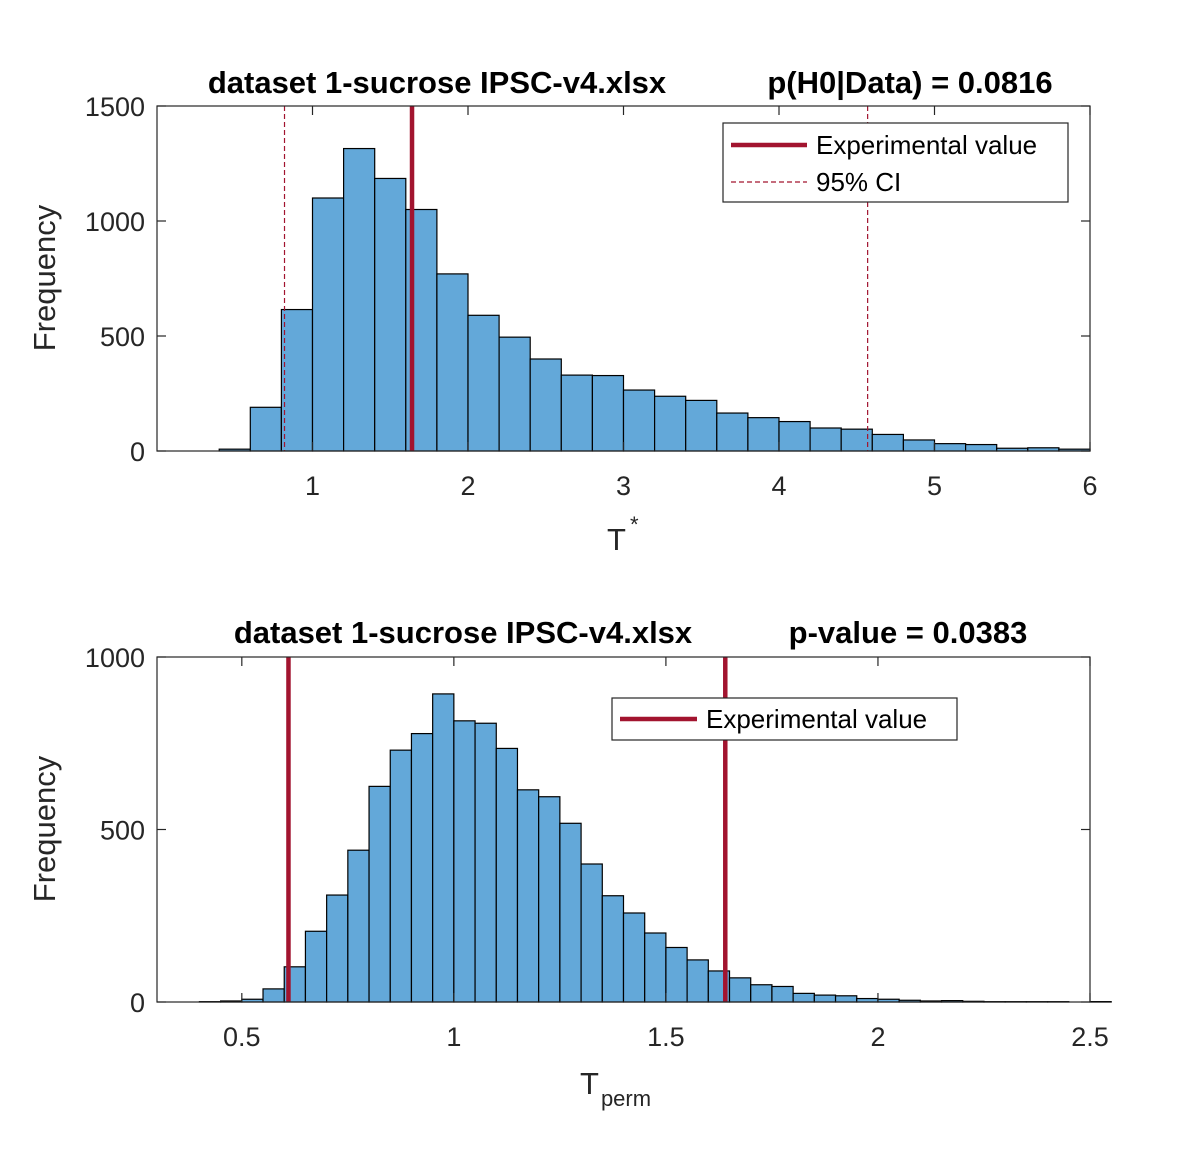 The image size is (1204, 1161). I want to click on panel1-xtick-label: 1, so click(312, 486).